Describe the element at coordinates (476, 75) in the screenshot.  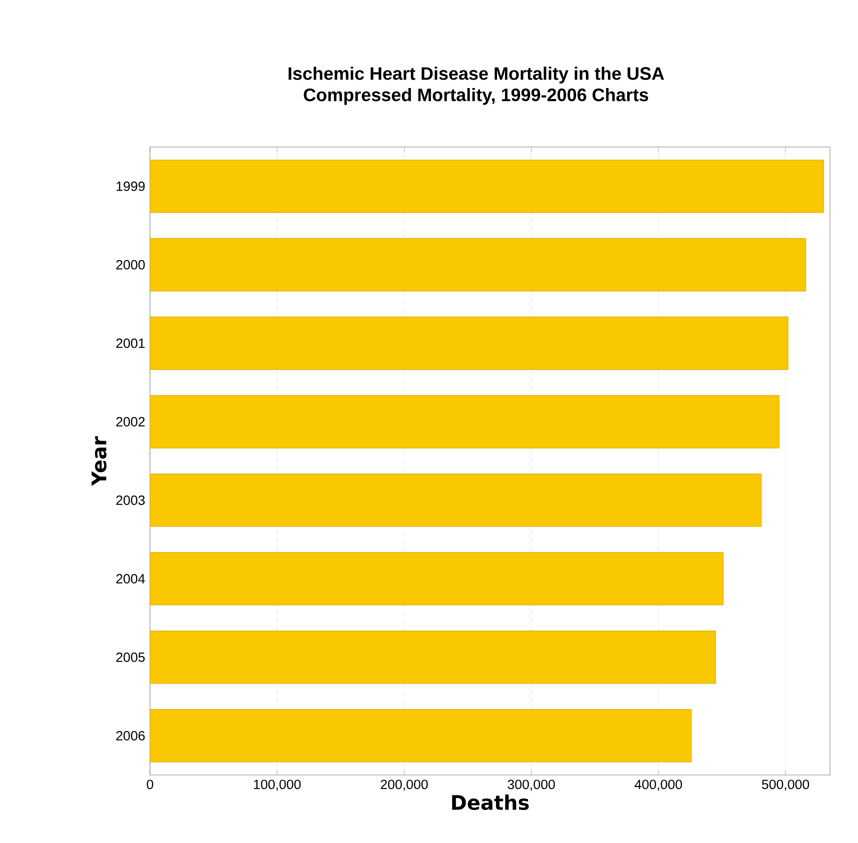
I see `chart-title: Ischemic Heart Disease Mortality in the USA` at that location.